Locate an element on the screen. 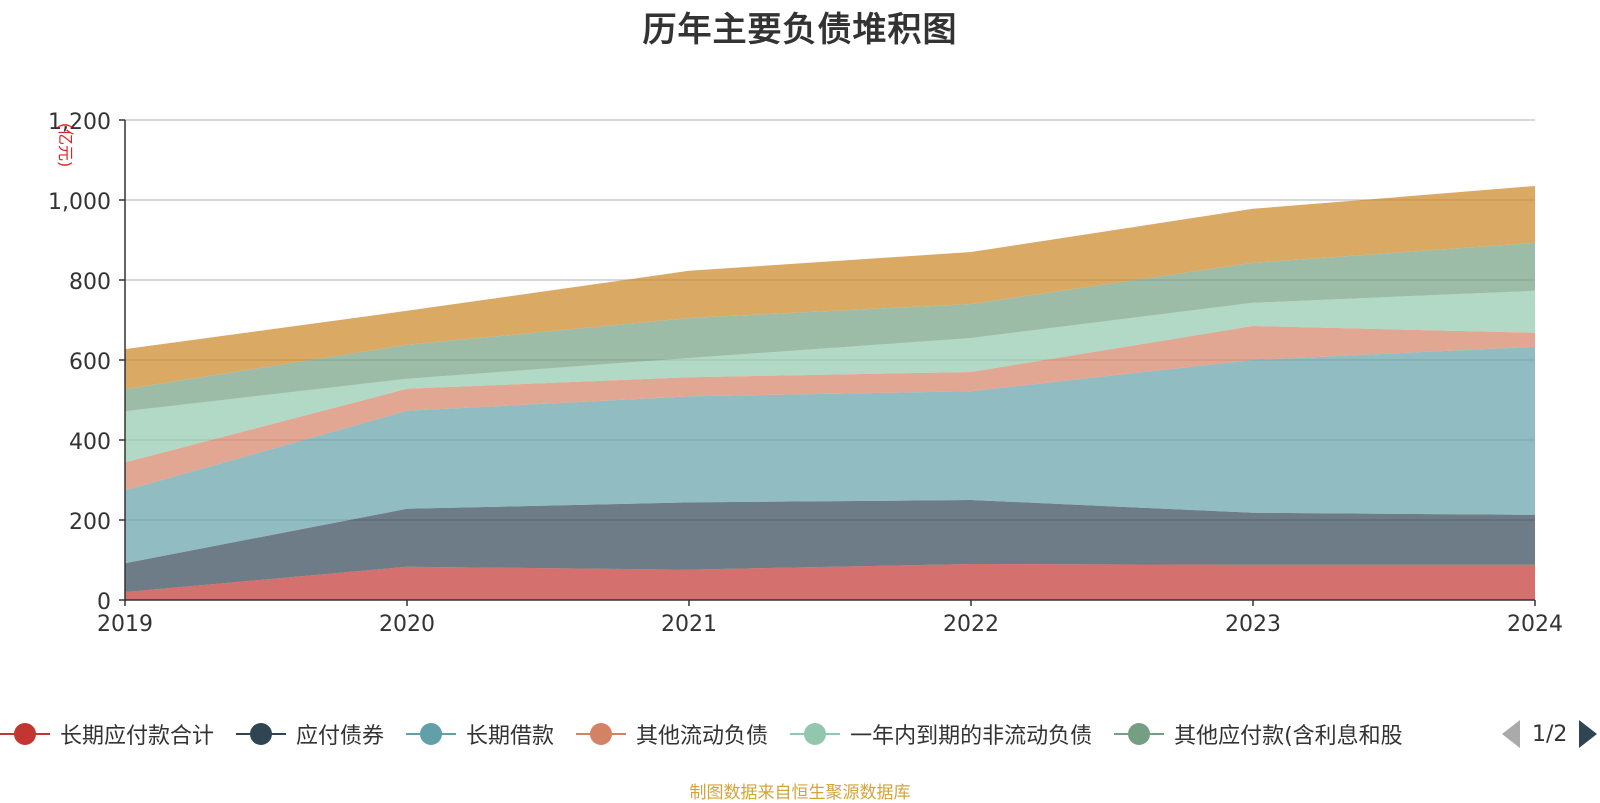 This screenshot has height=803, width=1600. legend-label: 一年内到期的非流动负债 is located at coordinates (971, 736).